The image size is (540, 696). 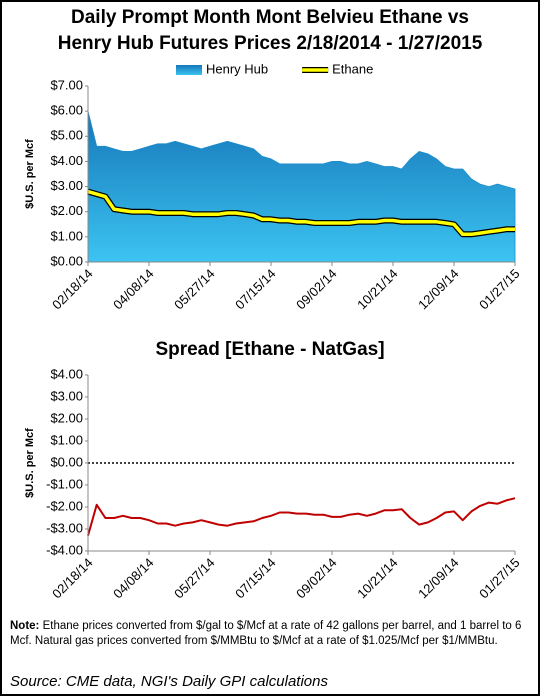 What do you see at coordinates (64, 483) in the screenshot?
I see `y-tick-label: -$1.00` at bounding box center [64, 483].